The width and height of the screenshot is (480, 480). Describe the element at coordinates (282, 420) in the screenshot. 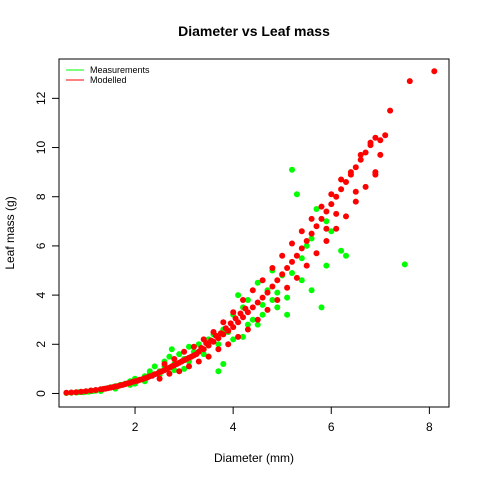

I see `x-axis: 2 4 6 8` at that location.